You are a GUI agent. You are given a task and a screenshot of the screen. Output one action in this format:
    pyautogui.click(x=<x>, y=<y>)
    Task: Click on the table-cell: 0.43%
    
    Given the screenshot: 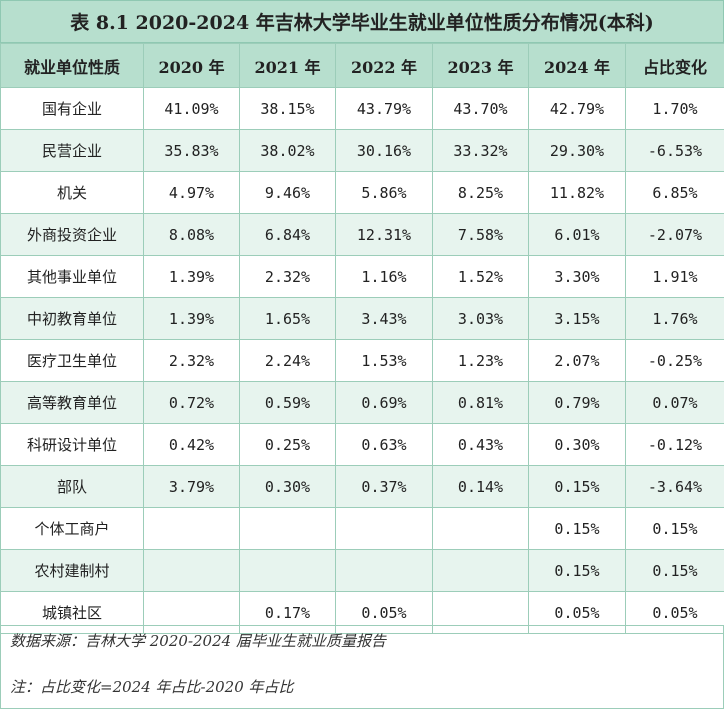 What is the action you would take?
    pyautogui.click(x=480, y=444)
    